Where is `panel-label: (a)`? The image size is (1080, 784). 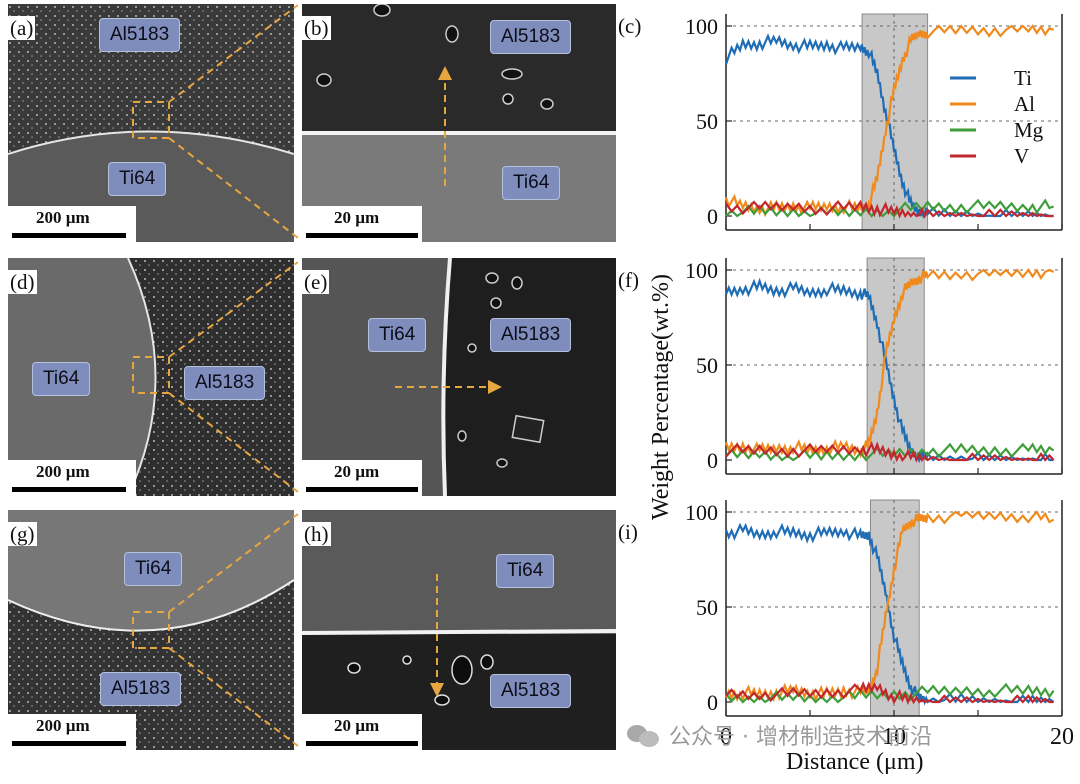
panel-label: (a) is located at coordinates (22, 28).